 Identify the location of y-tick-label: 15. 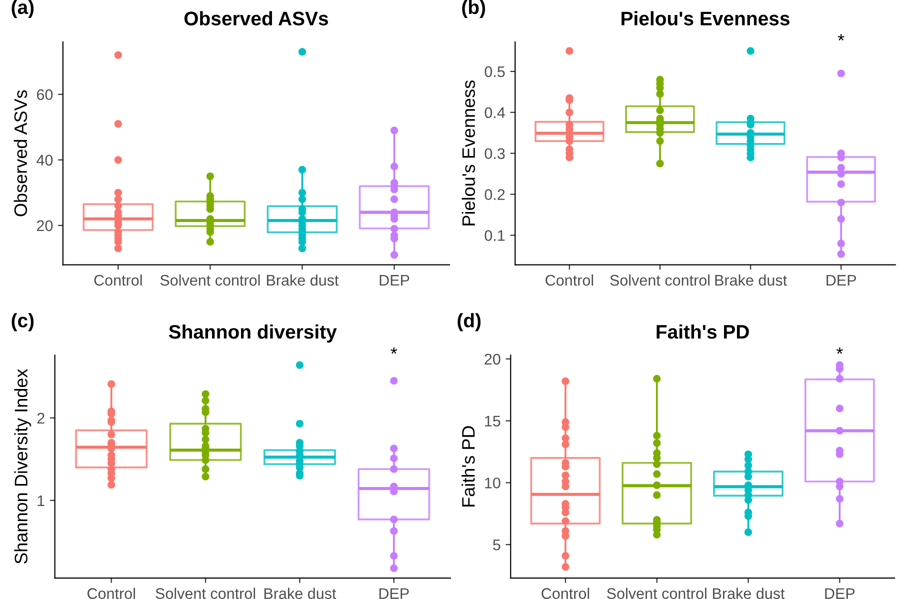
(492, 421).